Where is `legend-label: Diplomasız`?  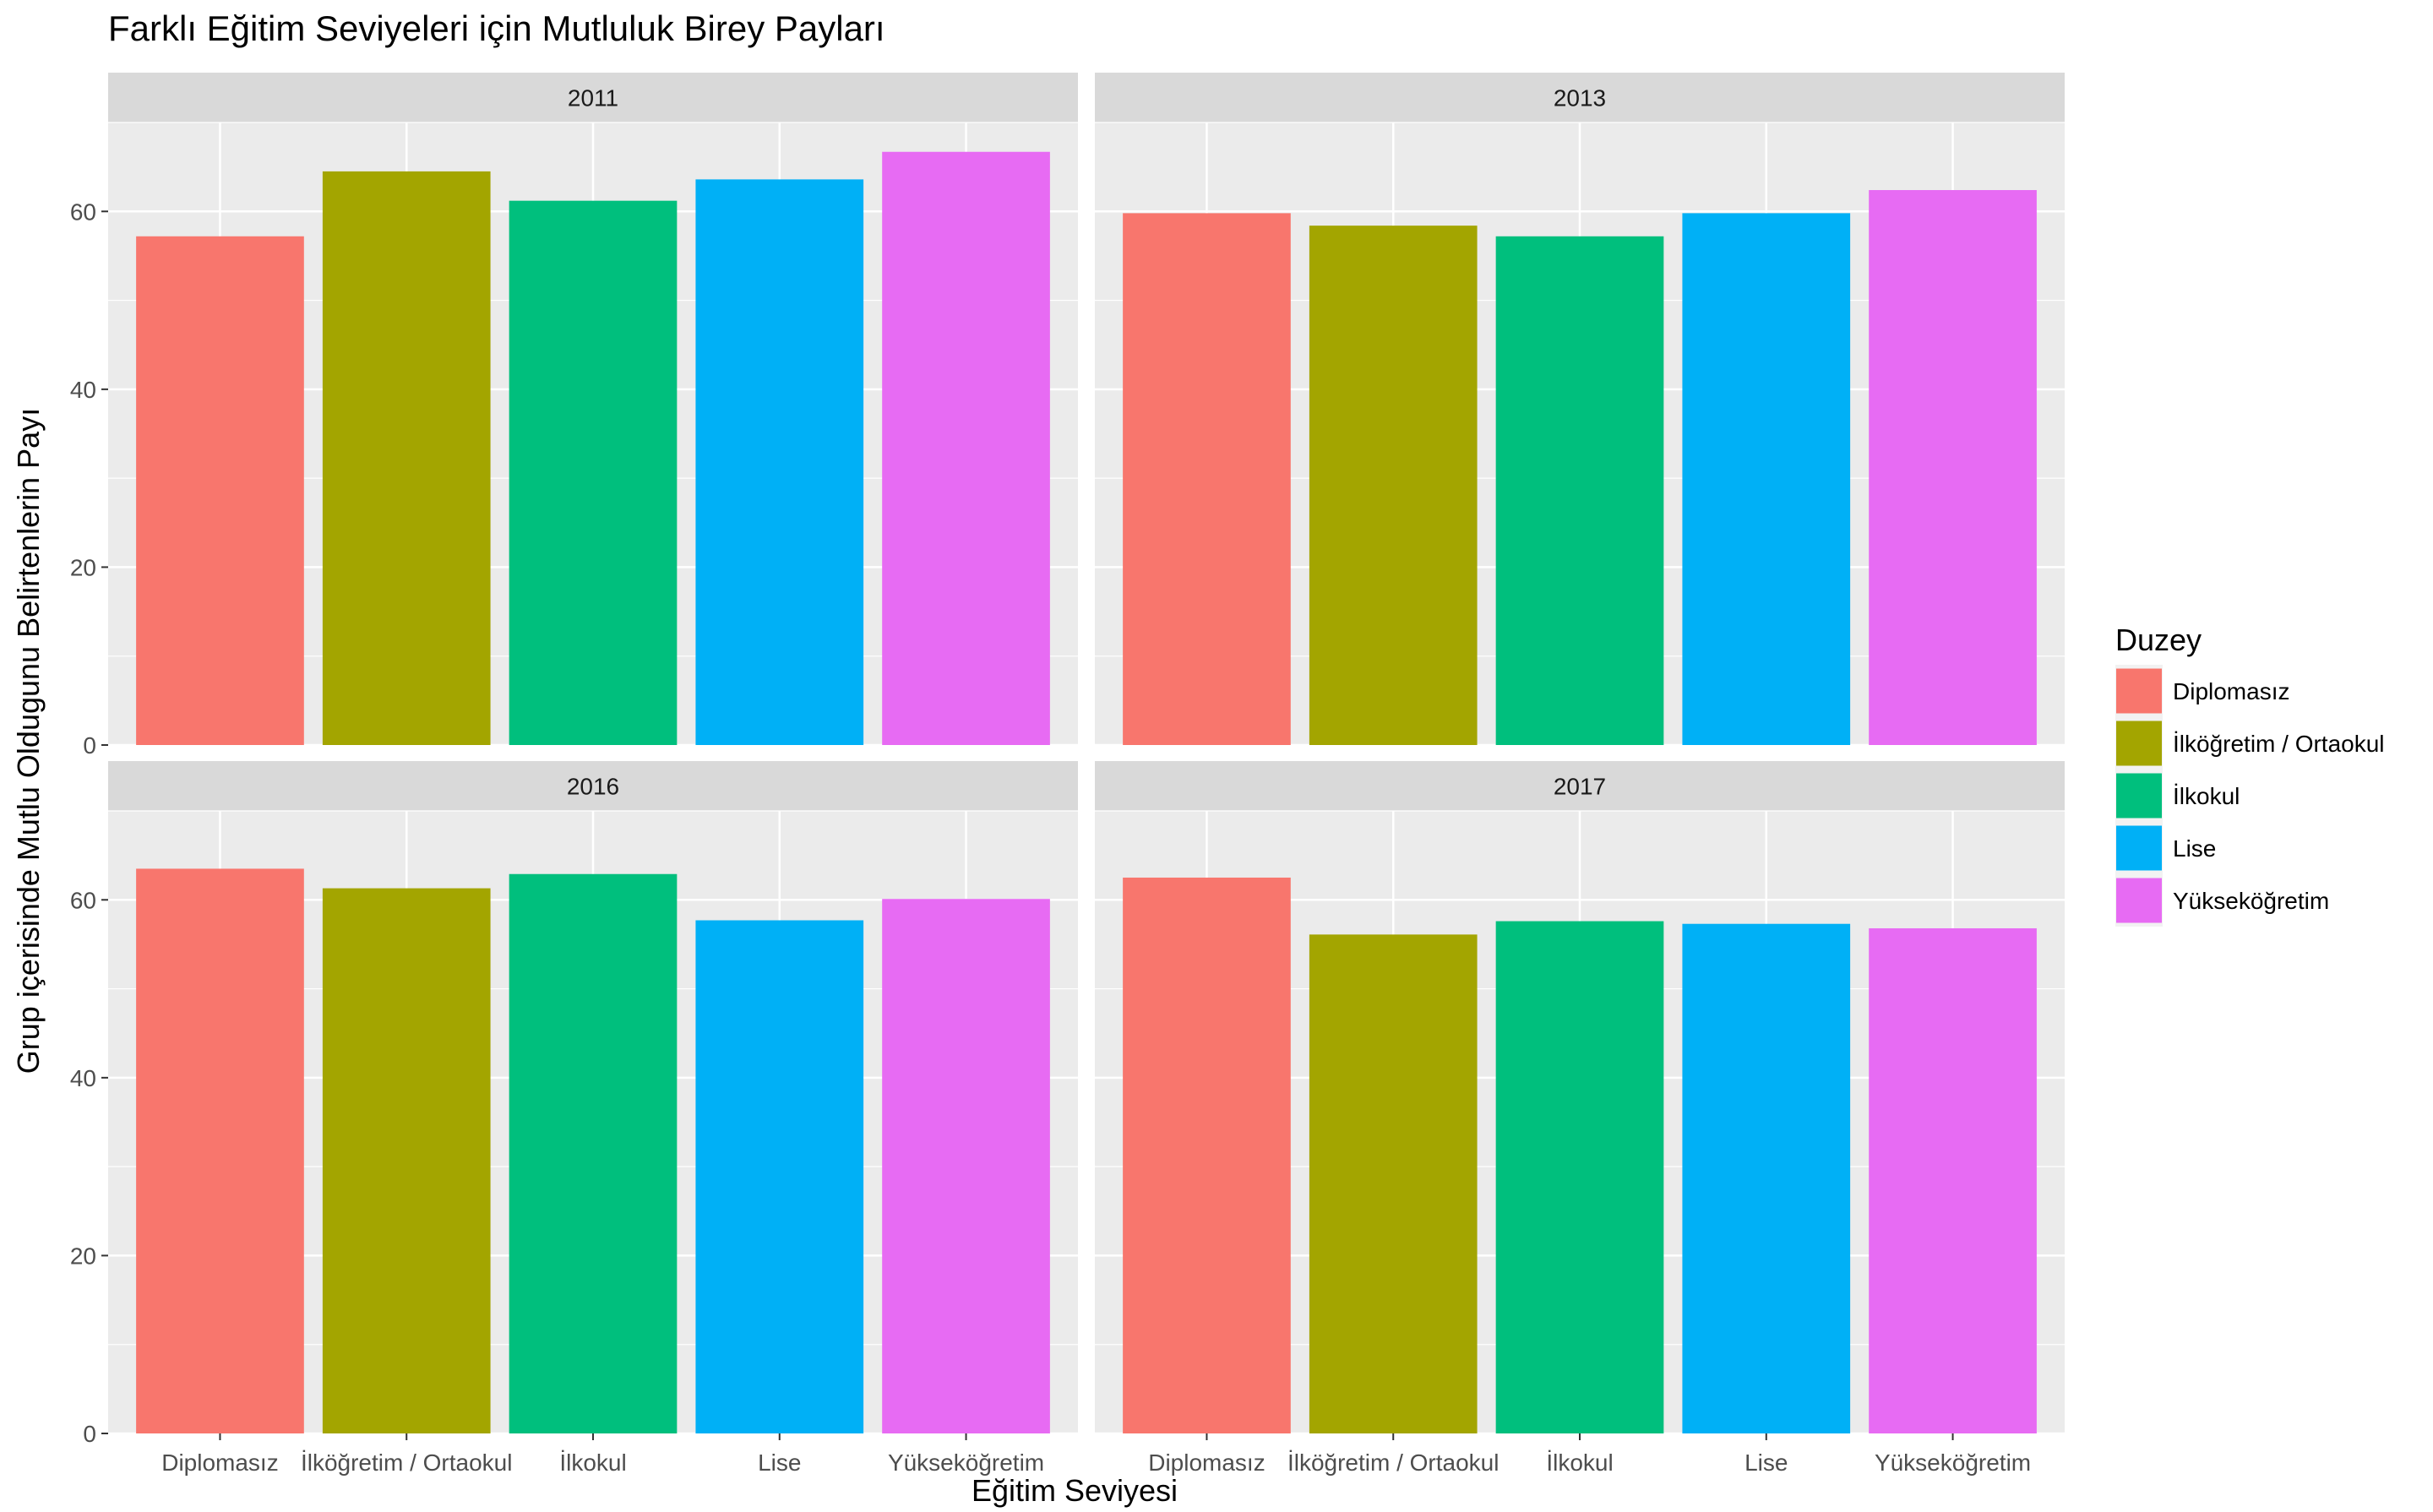 legend-label: Diplomasız is located at coordinates (2231, 691).